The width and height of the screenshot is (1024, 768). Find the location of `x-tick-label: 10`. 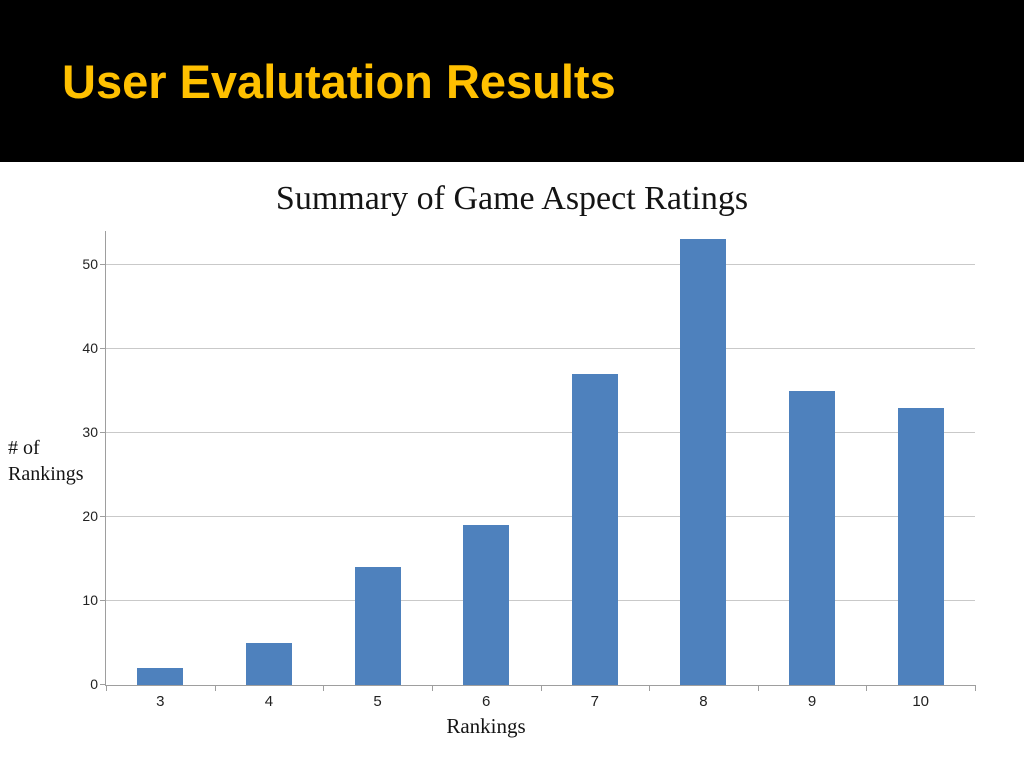

x-tick-label: 10 is located at coordinates (921, 701).